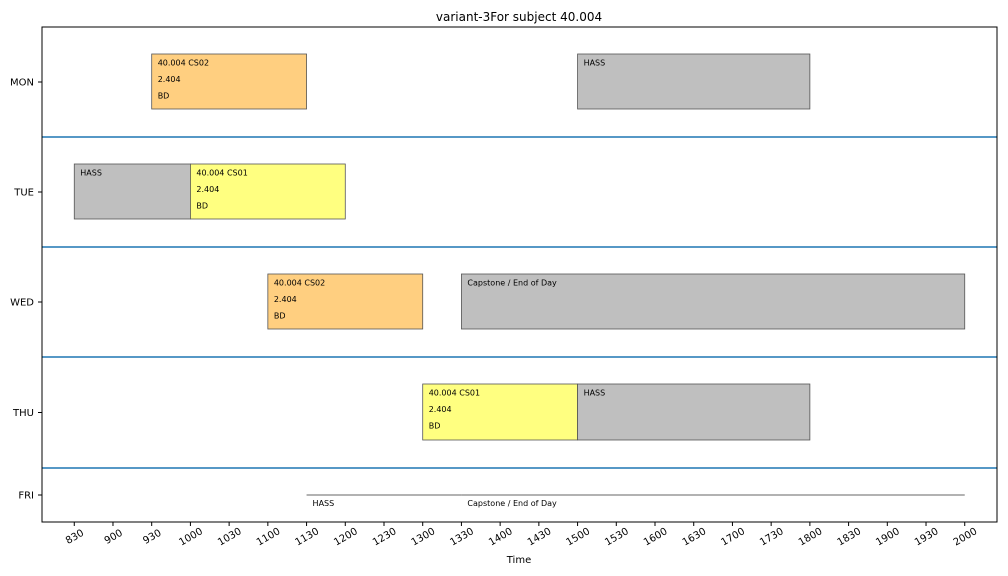 Image resolution: width=1008 pixels, height=576 pixels. Describe the element at coordinates (695, 537) in the screenshot. I see `x-tick-label: 1630` at that location.